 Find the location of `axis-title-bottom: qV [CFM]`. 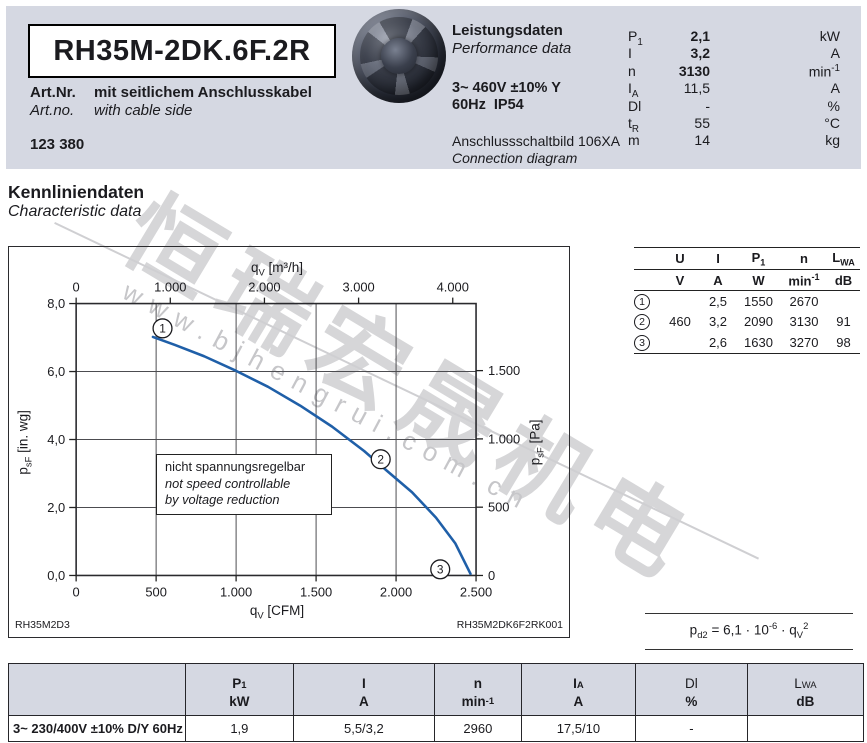

axis-title-bottom: qV [CFM] is located at coordinates (277, 612).